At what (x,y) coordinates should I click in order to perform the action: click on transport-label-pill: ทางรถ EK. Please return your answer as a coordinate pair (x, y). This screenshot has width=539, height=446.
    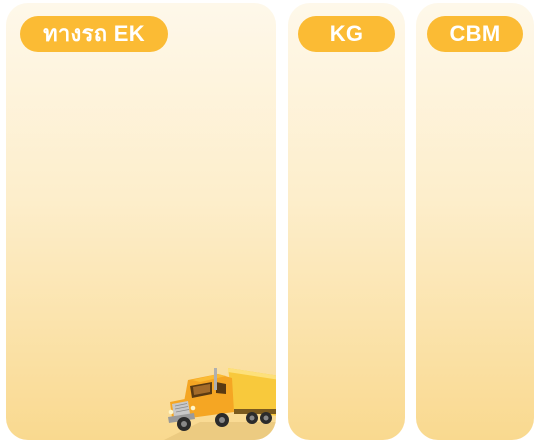
    Looking at the image, I should click on (94, 34).